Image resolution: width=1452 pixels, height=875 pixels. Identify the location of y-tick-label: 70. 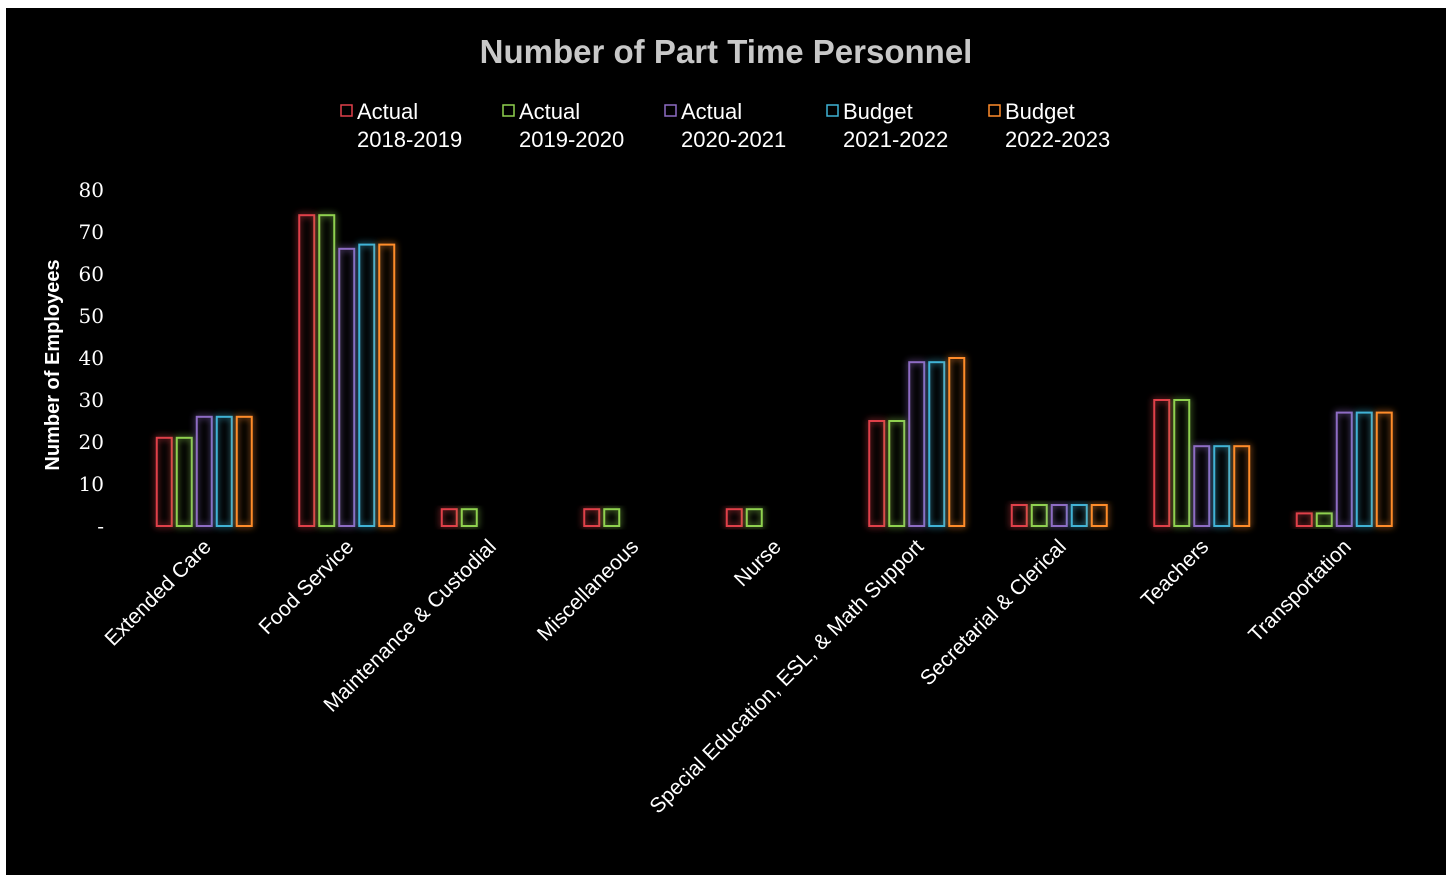
(91, 232).